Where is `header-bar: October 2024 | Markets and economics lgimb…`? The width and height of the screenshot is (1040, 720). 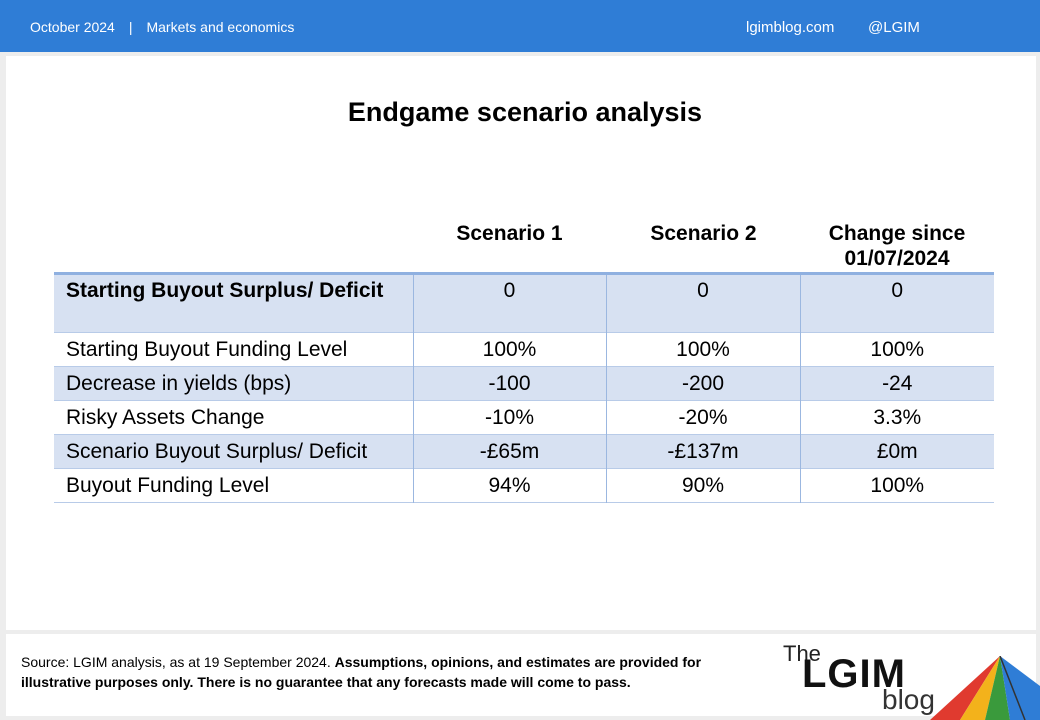 header-bar: October 2024 | Markets and economics lgimb… is located at coordinates (520, 26).